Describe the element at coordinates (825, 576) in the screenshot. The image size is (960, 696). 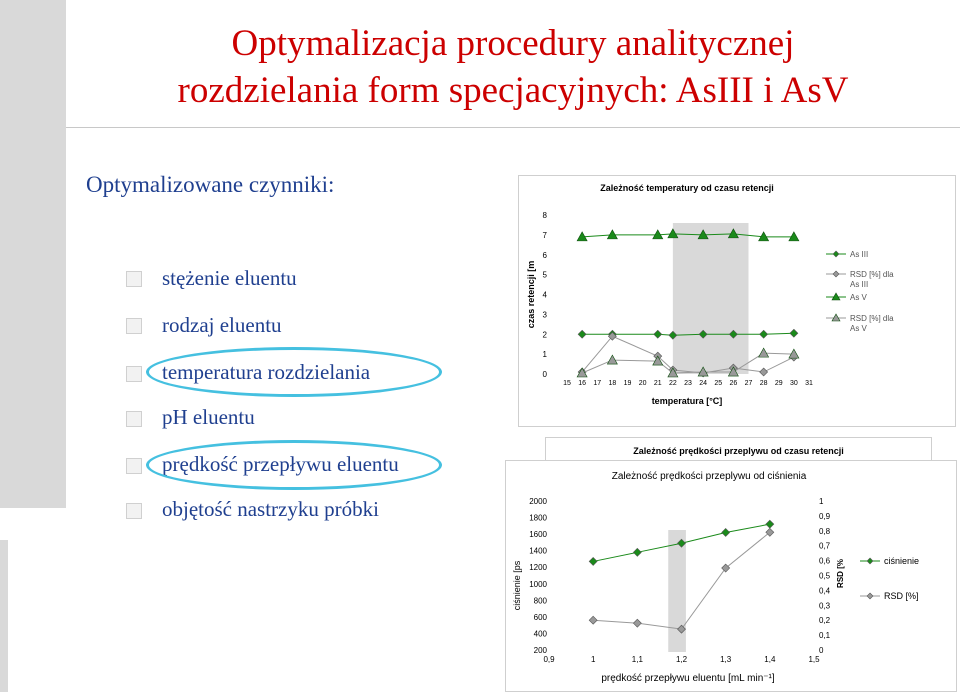
I see `y-right-tick-label: 0,5` at that location.